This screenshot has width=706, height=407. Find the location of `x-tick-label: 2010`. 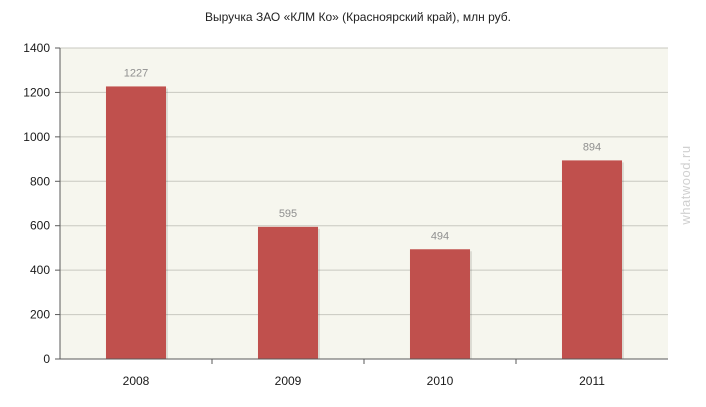

x-tick-label: 2010 is located at coordinates (440, 381).